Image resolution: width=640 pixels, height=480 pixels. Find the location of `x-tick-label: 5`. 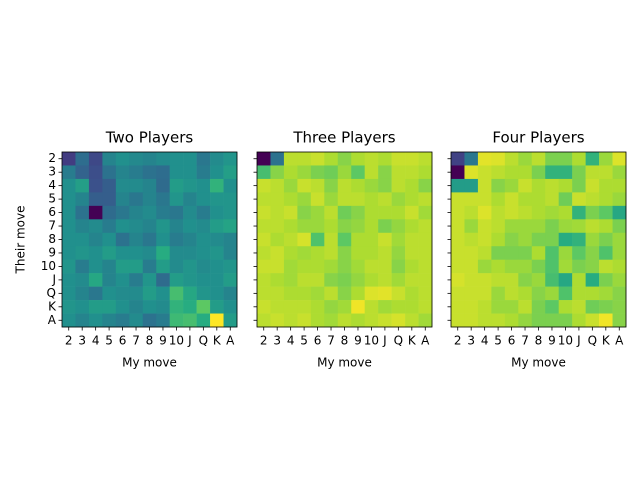

x-tick-label: 5 is located at coordinates (304, 341).